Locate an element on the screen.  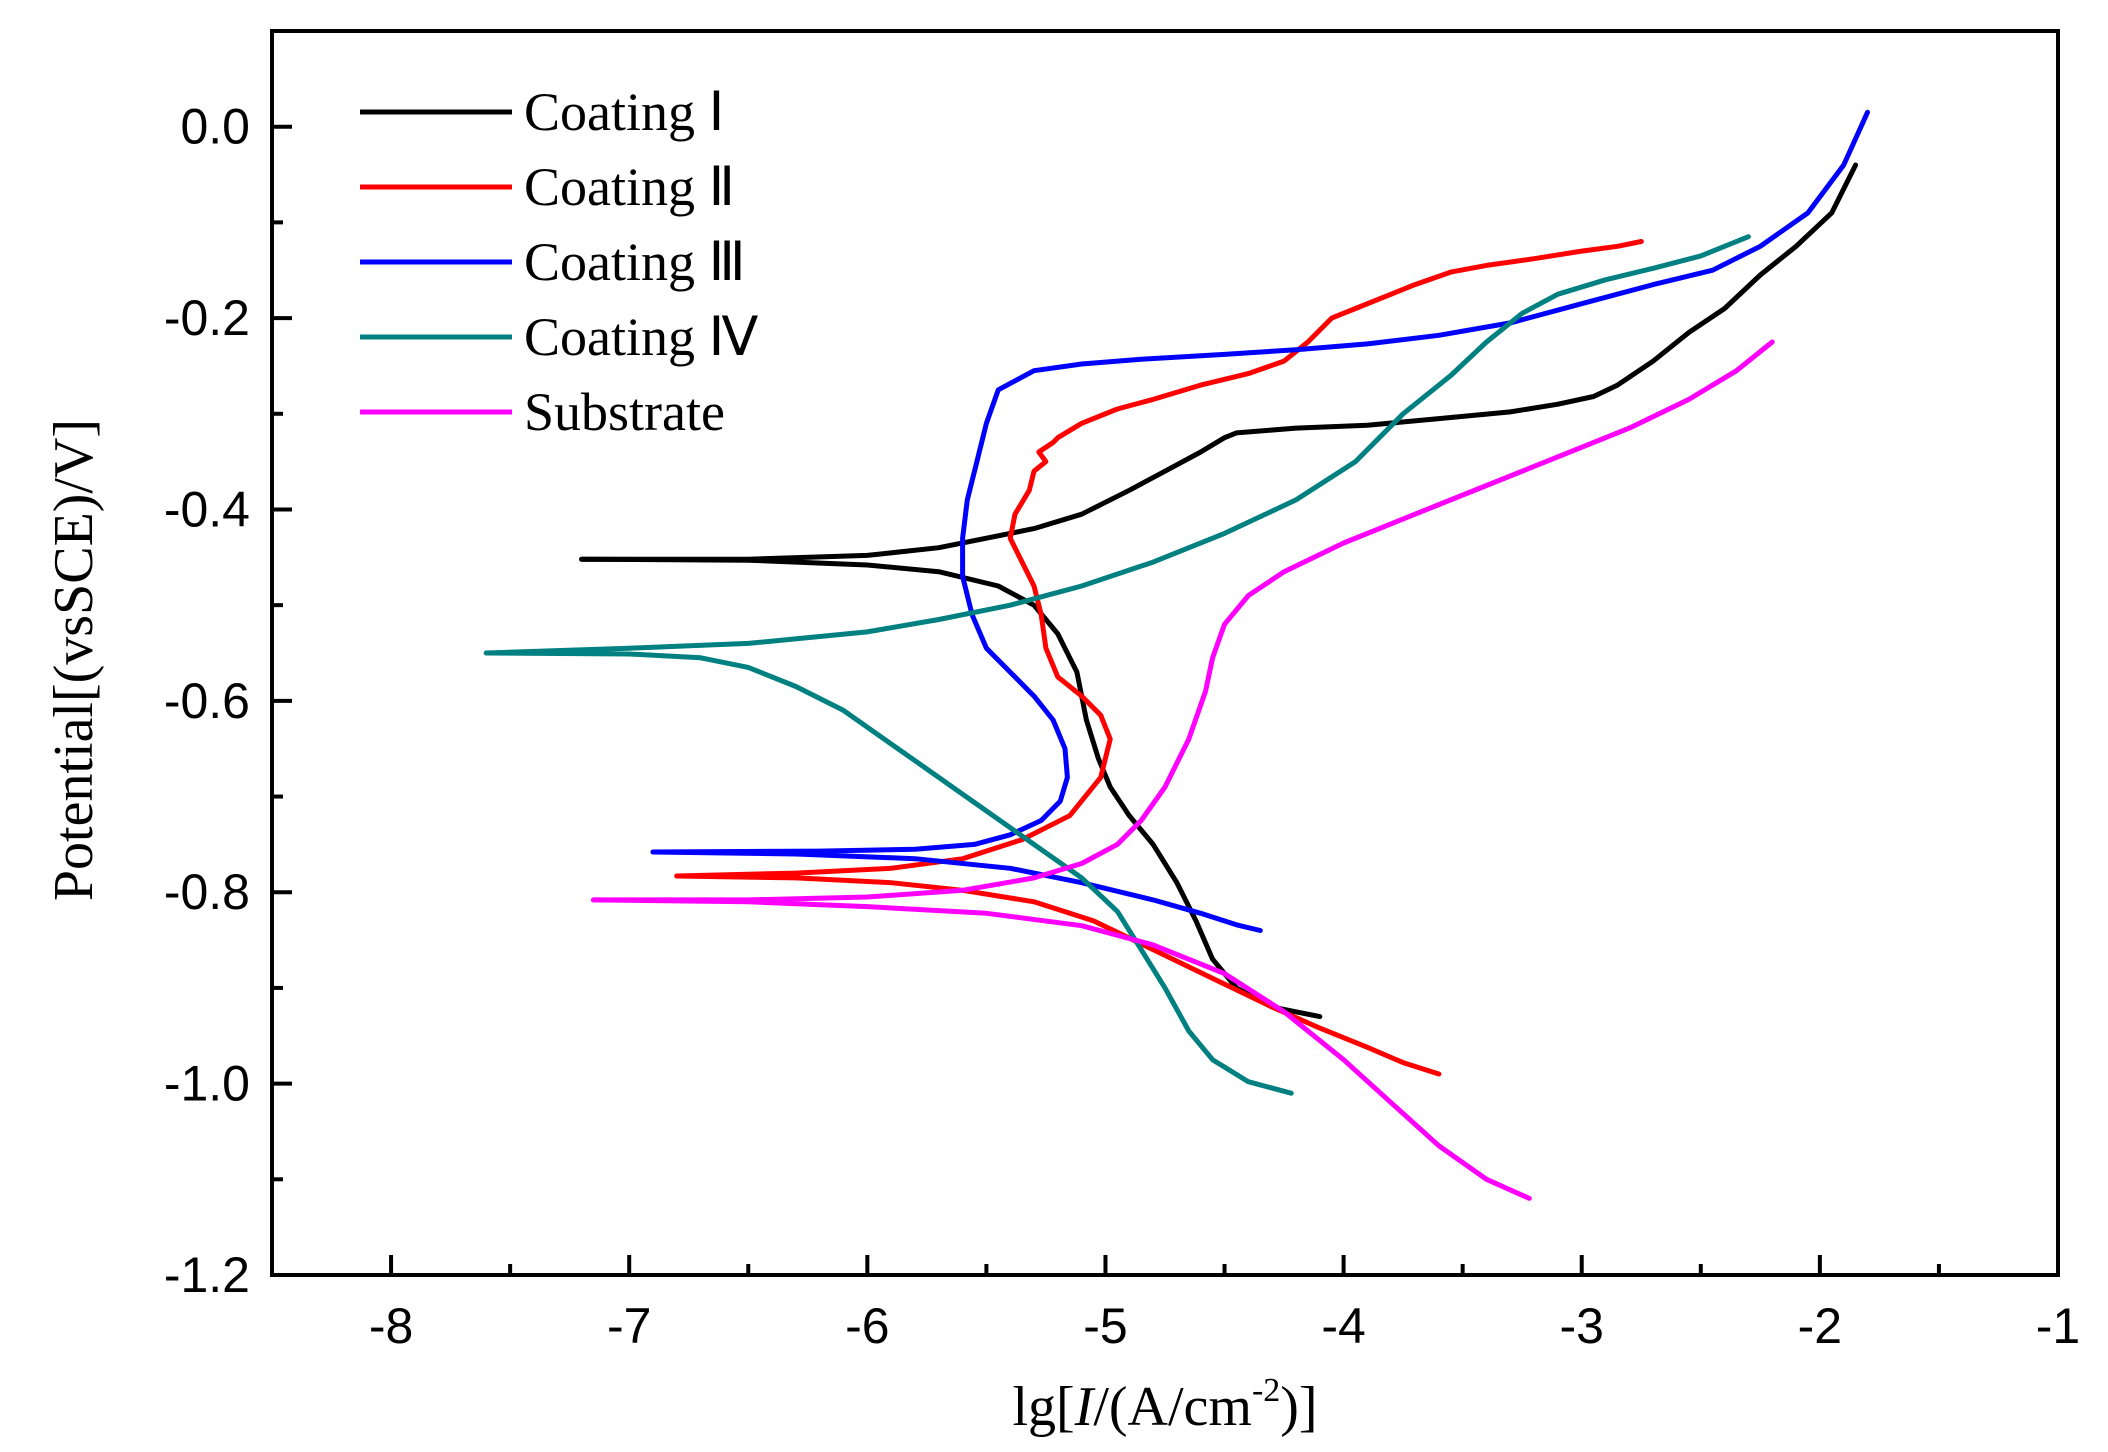
y-tick-label: 0.0 is located at coordinates (215, 127).